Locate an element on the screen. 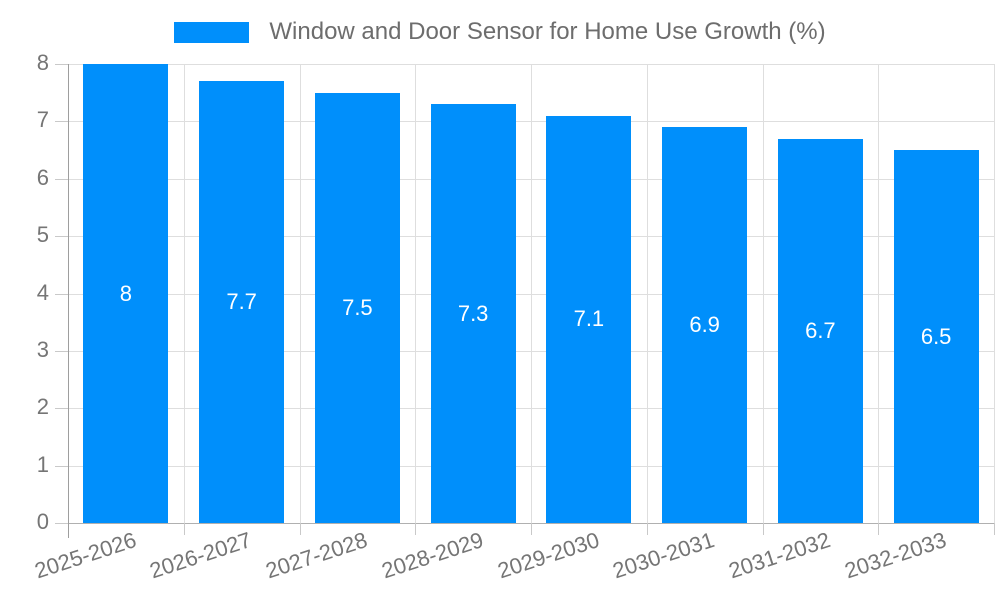 The height and width of the screenshot is (600, 1000). bar-2027-2028: 7.5 is located at coordinates (357, 307).